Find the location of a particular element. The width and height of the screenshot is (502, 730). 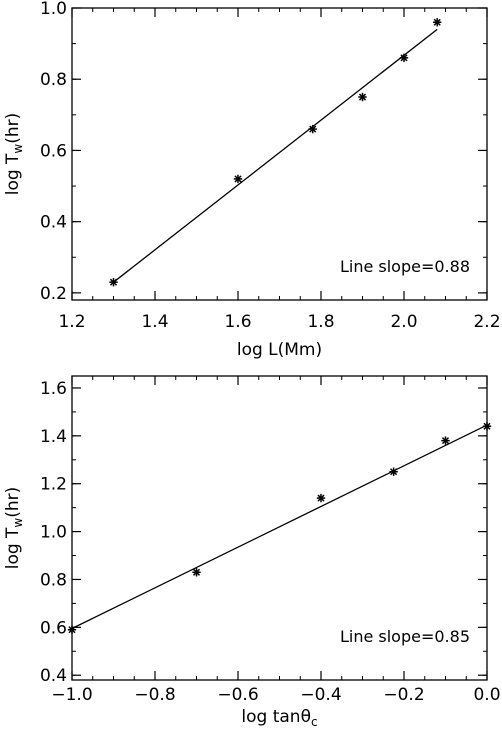

x-tick-label: 2.2 is located at coordinates (486, 322).